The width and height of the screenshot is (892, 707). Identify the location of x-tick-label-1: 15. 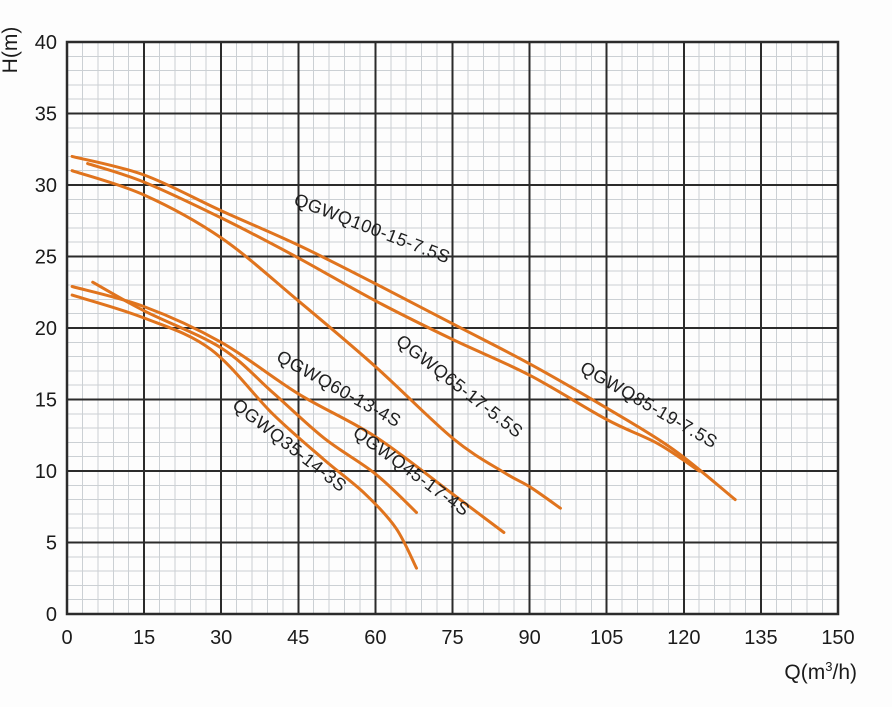
(144, 638).